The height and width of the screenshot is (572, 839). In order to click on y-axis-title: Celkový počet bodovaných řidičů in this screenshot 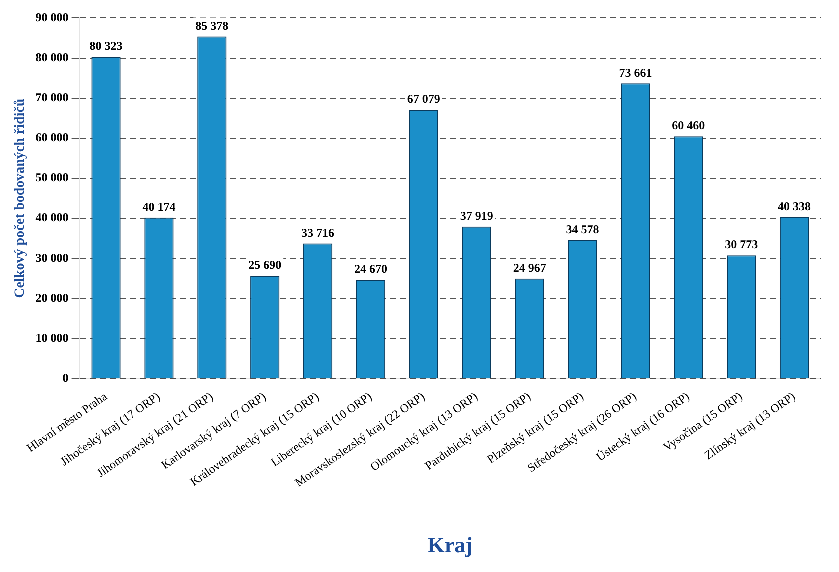, I will do `click(20, 198)`.